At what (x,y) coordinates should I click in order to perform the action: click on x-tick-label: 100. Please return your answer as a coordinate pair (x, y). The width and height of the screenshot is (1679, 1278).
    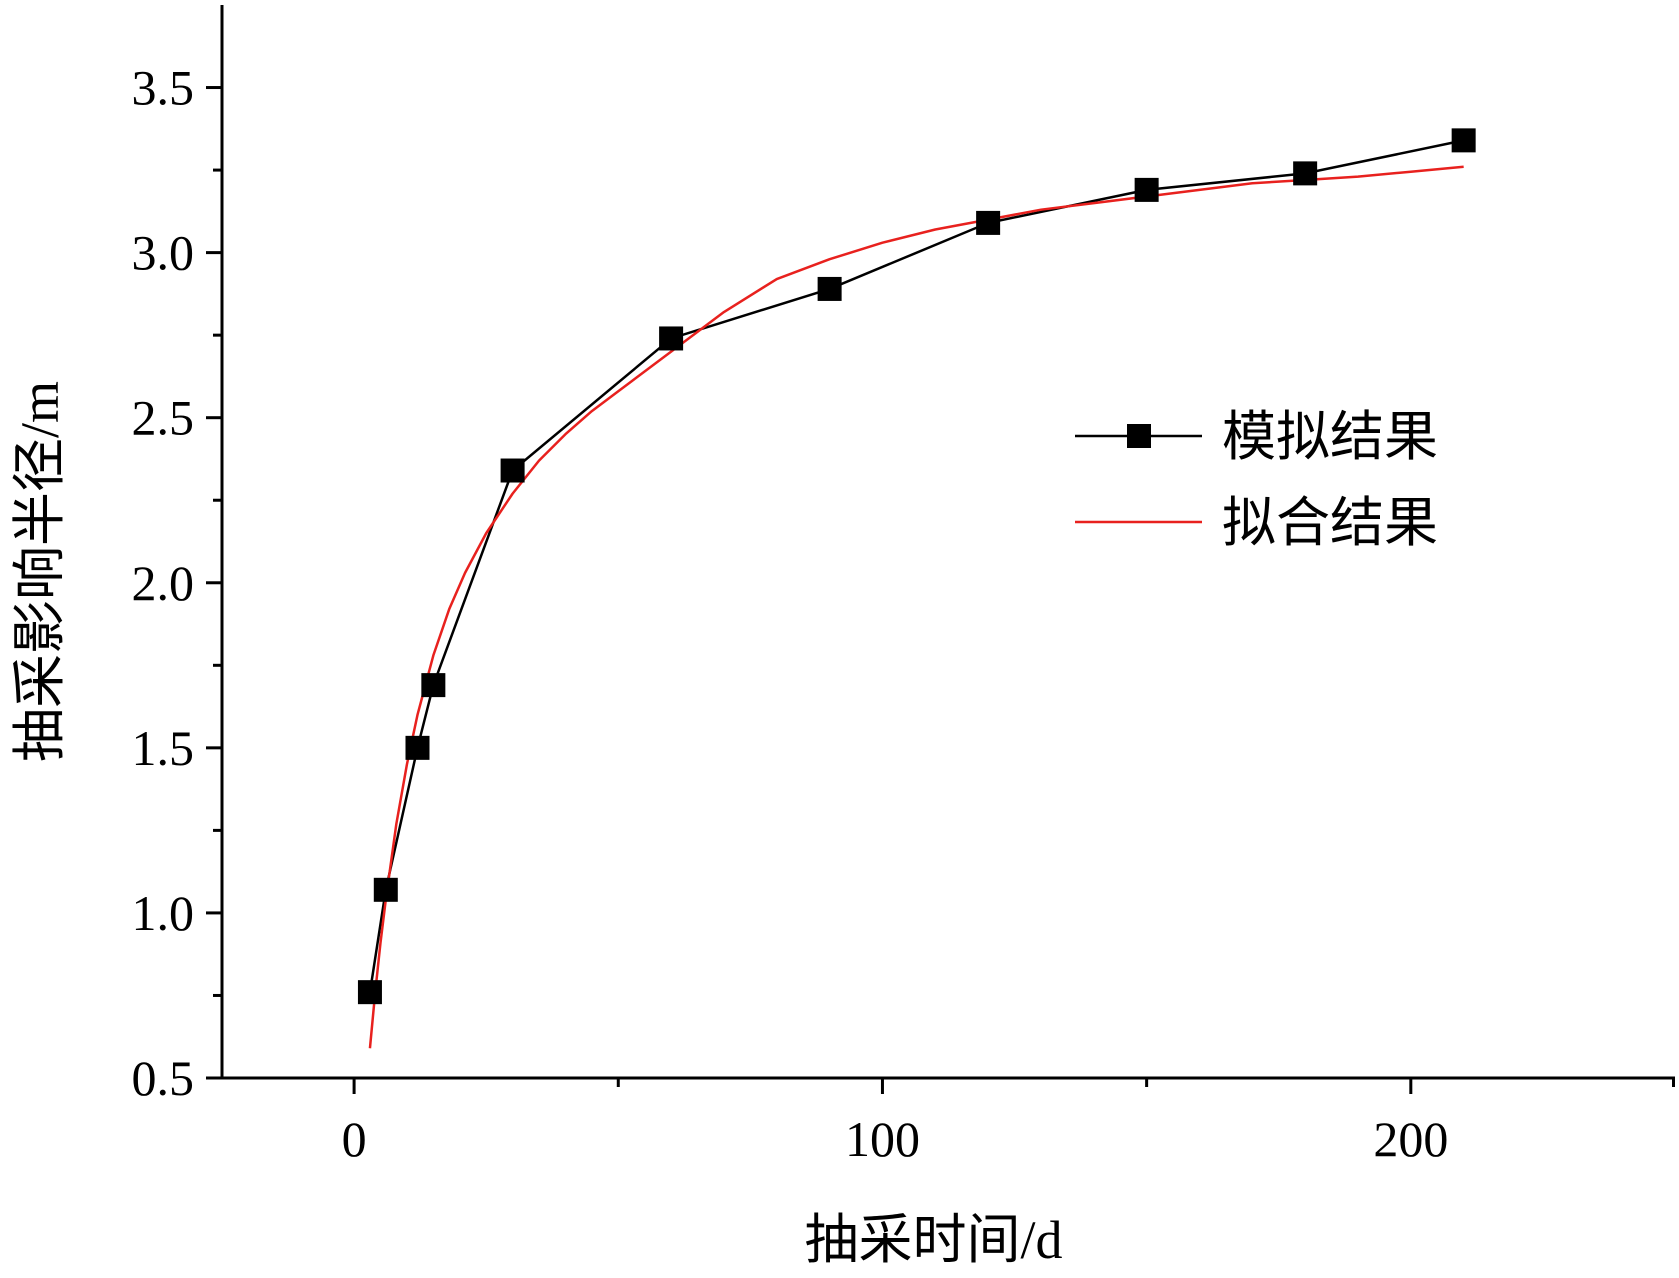
    Looking at the image, I should click on (882, 1139).